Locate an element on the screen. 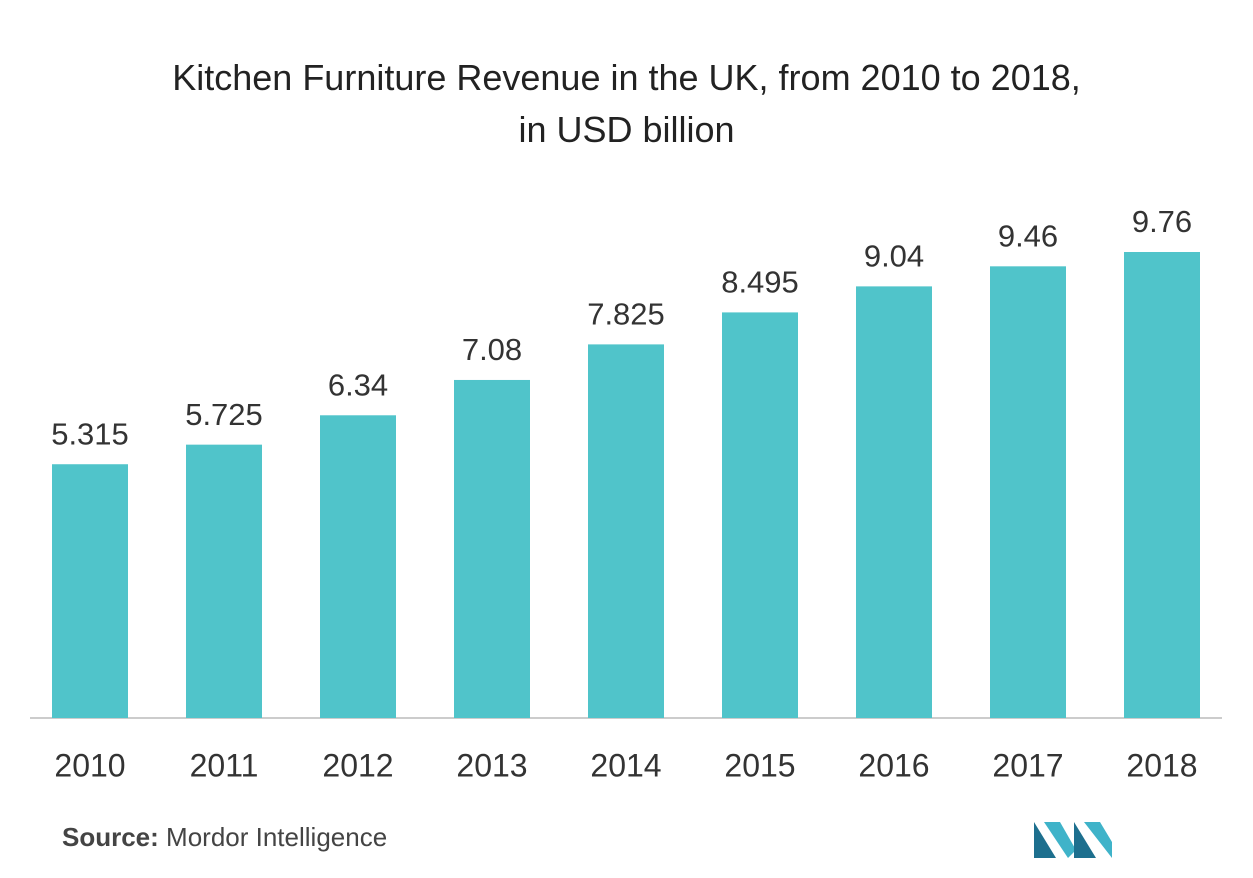 This screenshot has height=878, width=1253. source: Source: Mordor Intelligence is located at coordinates (224, 837).